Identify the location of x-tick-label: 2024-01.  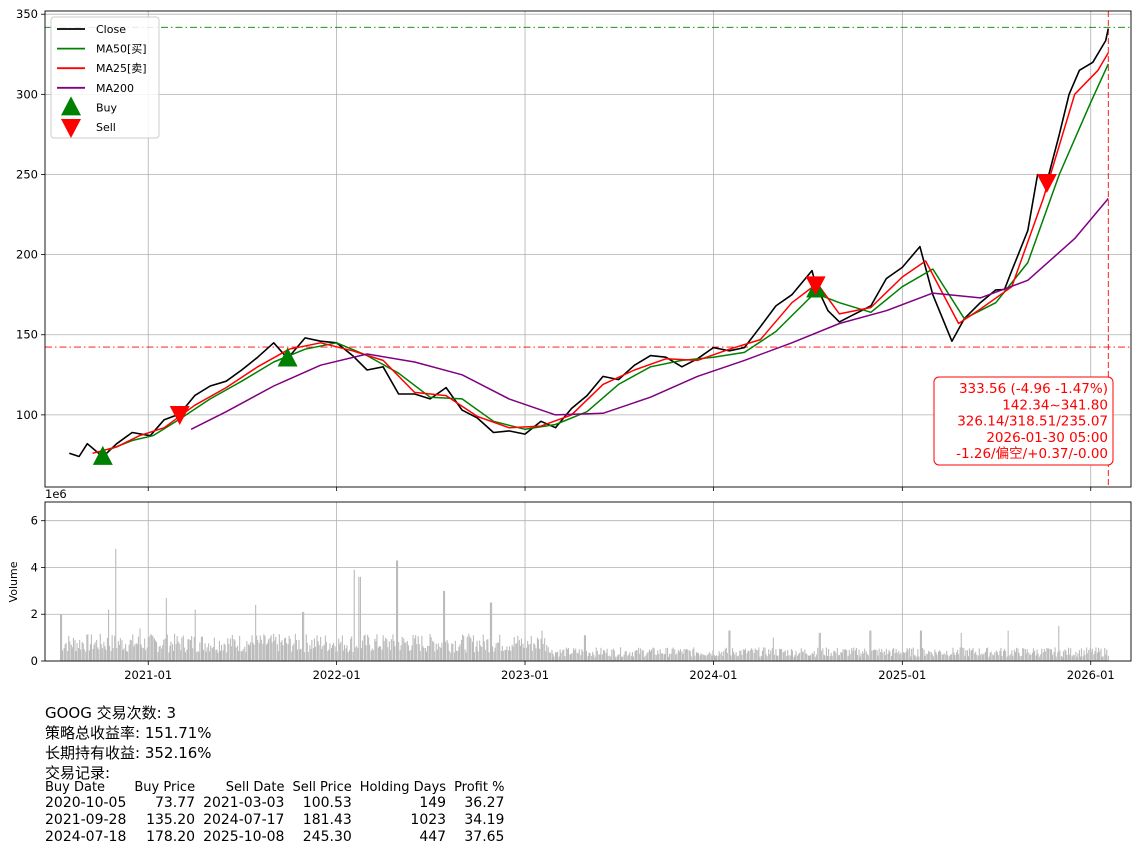
(713, 675).